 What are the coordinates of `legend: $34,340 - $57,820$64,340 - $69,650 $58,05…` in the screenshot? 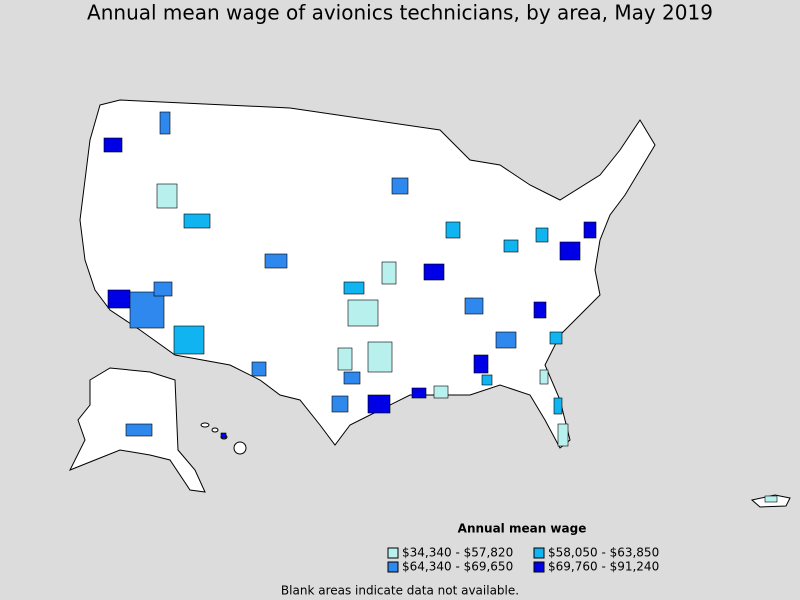 It's located at (523, 560).